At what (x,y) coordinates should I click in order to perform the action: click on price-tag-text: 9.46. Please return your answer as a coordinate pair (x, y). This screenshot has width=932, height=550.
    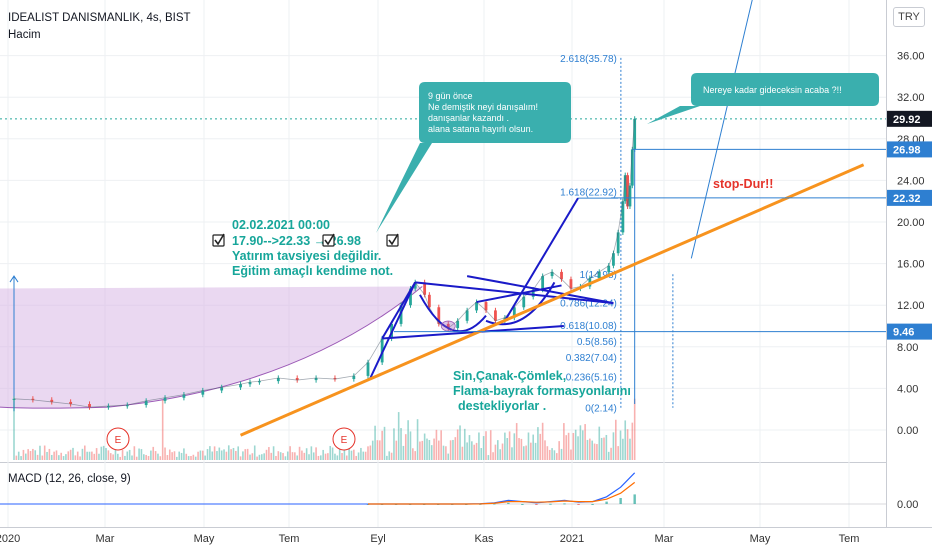
    Looking at the image, I should click on (903, 333).